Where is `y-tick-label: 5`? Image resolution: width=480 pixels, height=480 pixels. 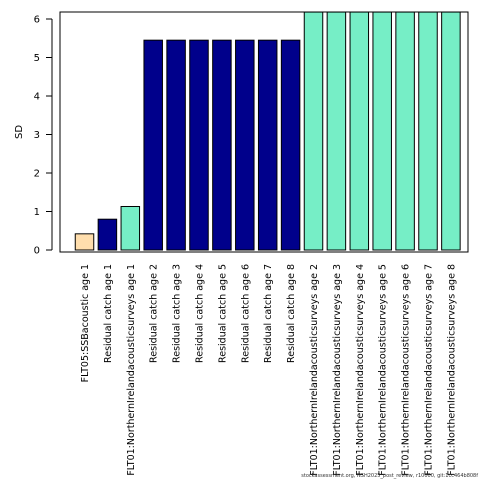 y-tick-label: 5 is located at coordinates (37, 58).